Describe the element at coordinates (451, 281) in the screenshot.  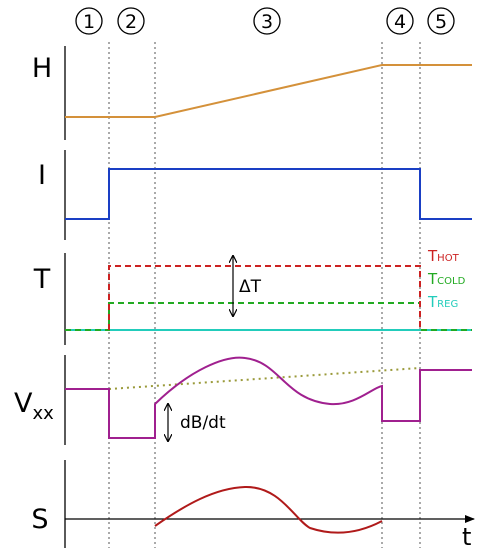
I see `t-cold-legend-sub: COLD` at that location.